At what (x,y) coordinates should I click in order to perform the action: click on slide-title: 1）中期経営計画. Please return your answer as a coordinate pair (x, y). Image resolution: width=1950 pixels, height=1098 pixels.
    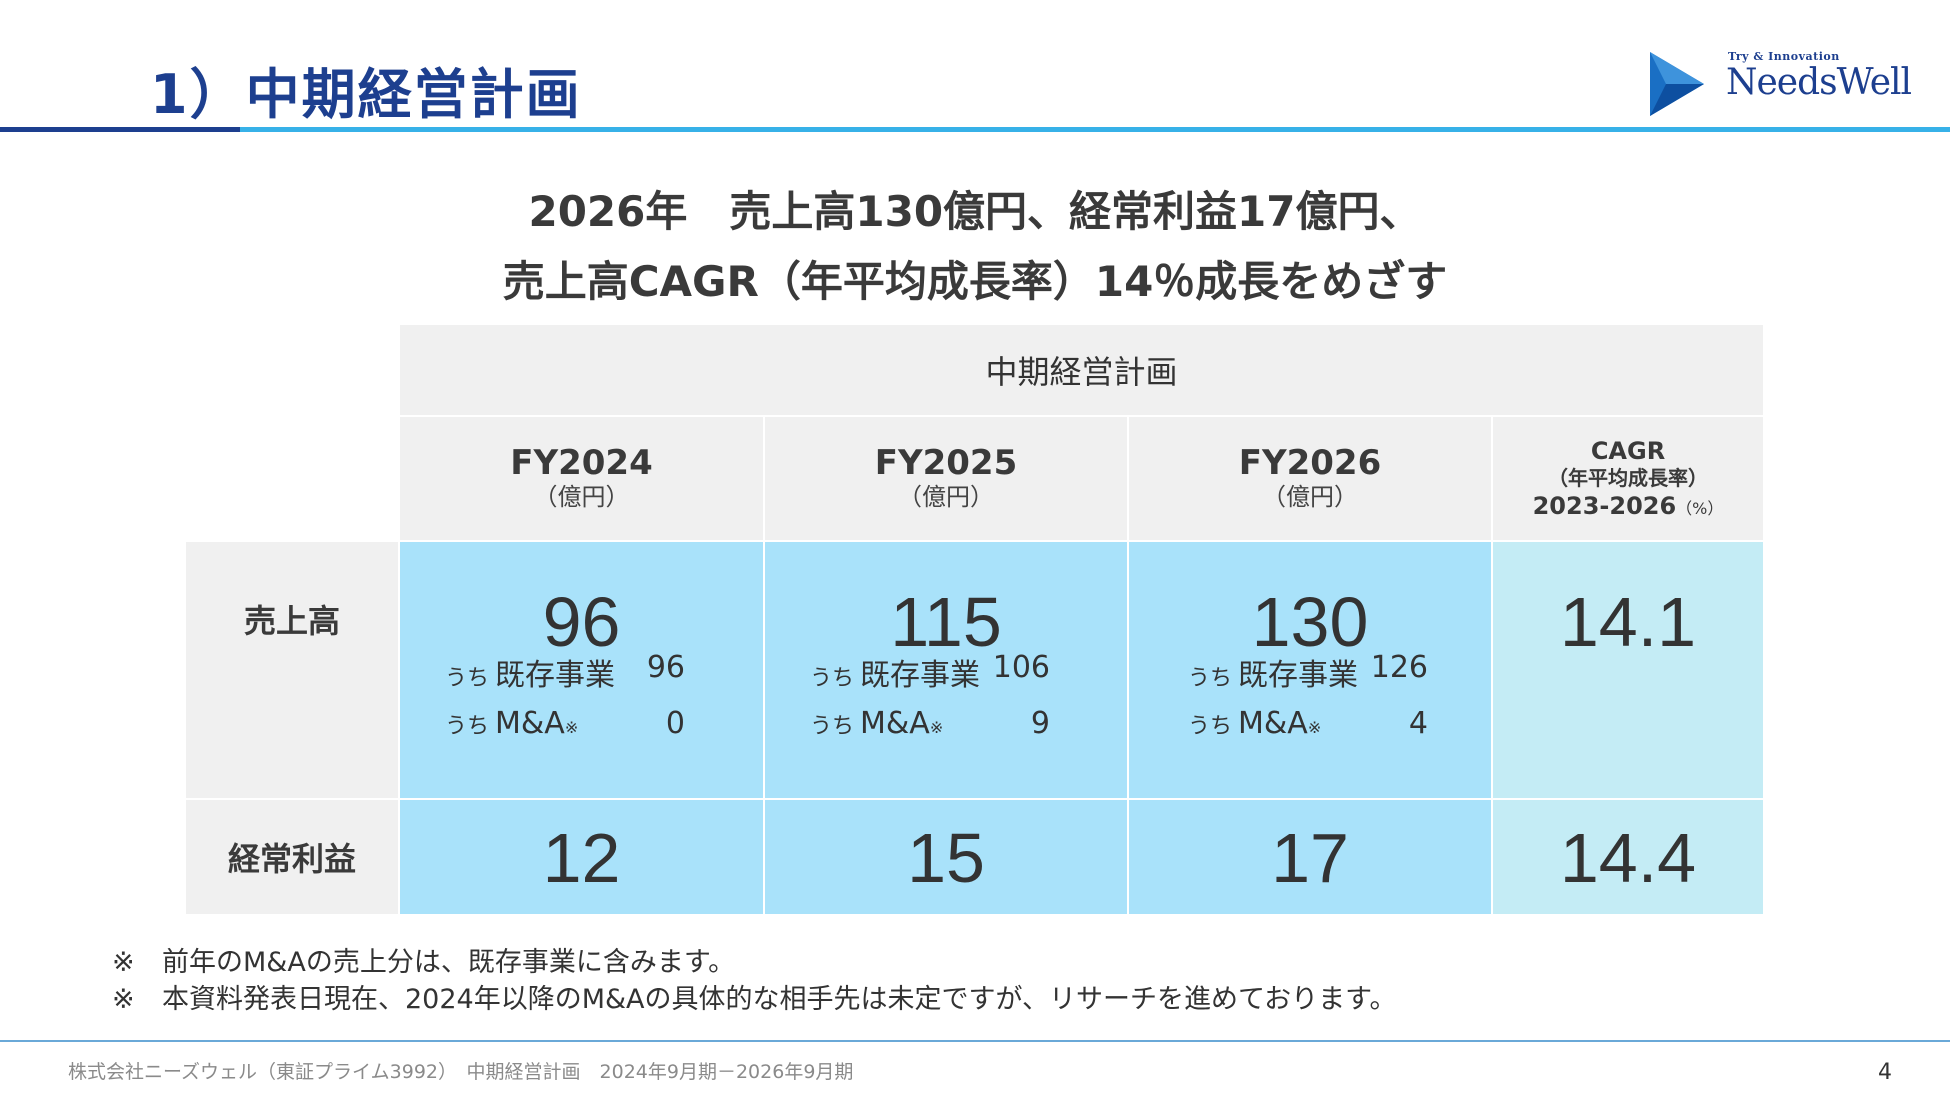
    Looking at the image, I should click on (366, 94).